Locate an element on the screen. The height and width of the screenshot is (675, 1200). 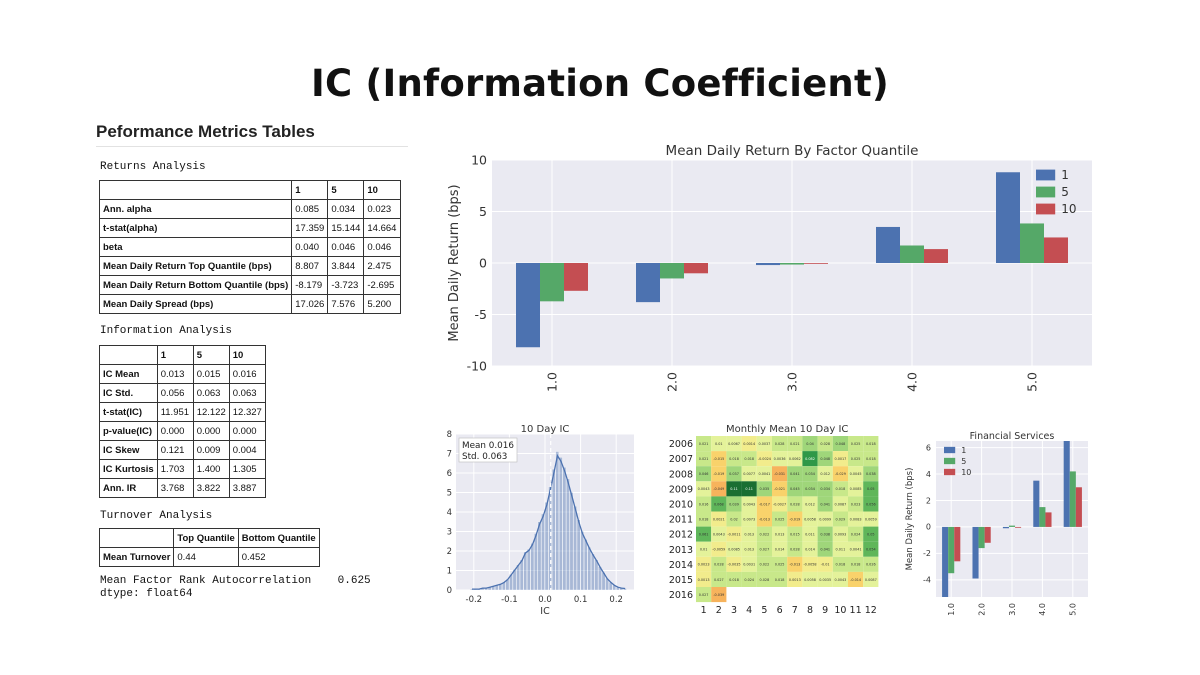
heat-cell-value: 0.045 is located at coordinates (795, 489).